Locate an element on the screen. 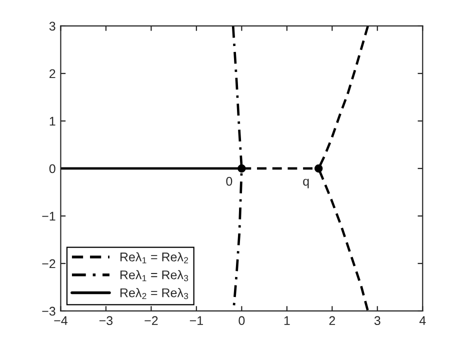 The image size is (467, 351). x-tick-label: 4 is located at coordinates (422, 320).